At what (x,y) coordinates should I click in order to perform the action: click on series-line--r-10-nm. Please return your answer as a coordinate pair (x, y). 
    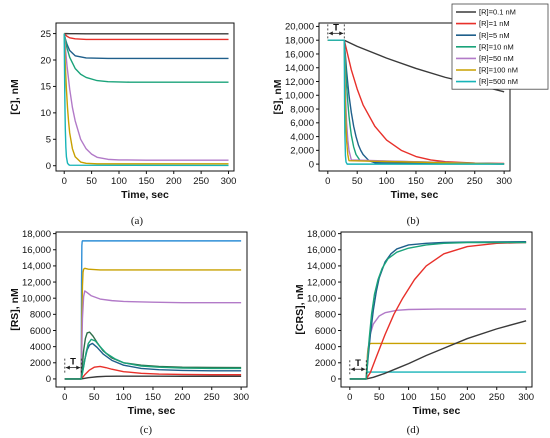
    Looking at the image, I should click on (146, 58).